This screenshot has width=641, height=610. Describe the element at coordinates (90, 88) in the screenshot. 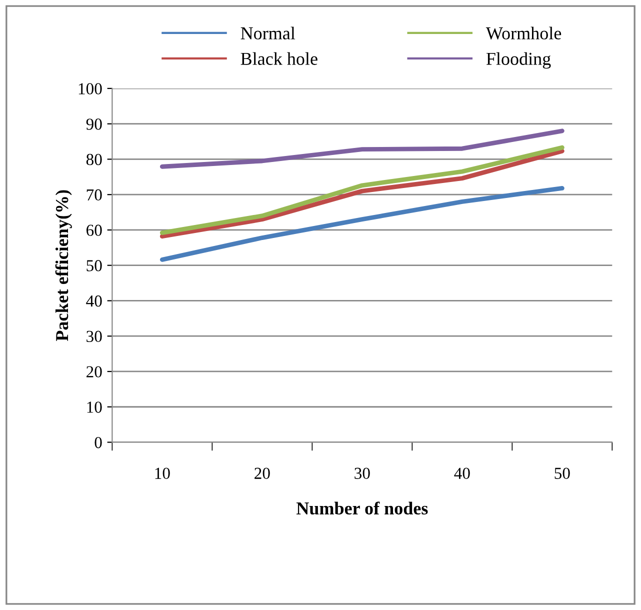

I see `y-tick-label: 100` at that location.